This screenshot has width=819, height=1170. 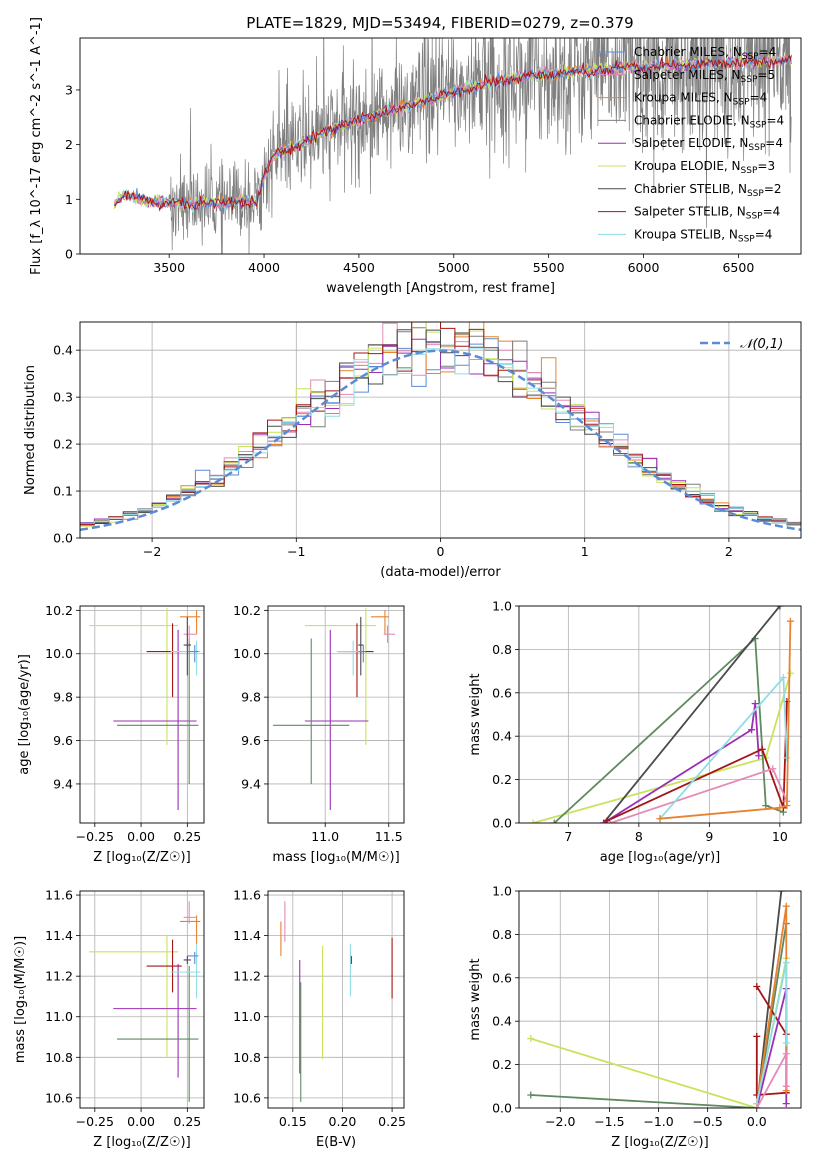 I want to click on x-axis-label: mass [log₁₀(M/M☉)], so click(x=335, y=857).